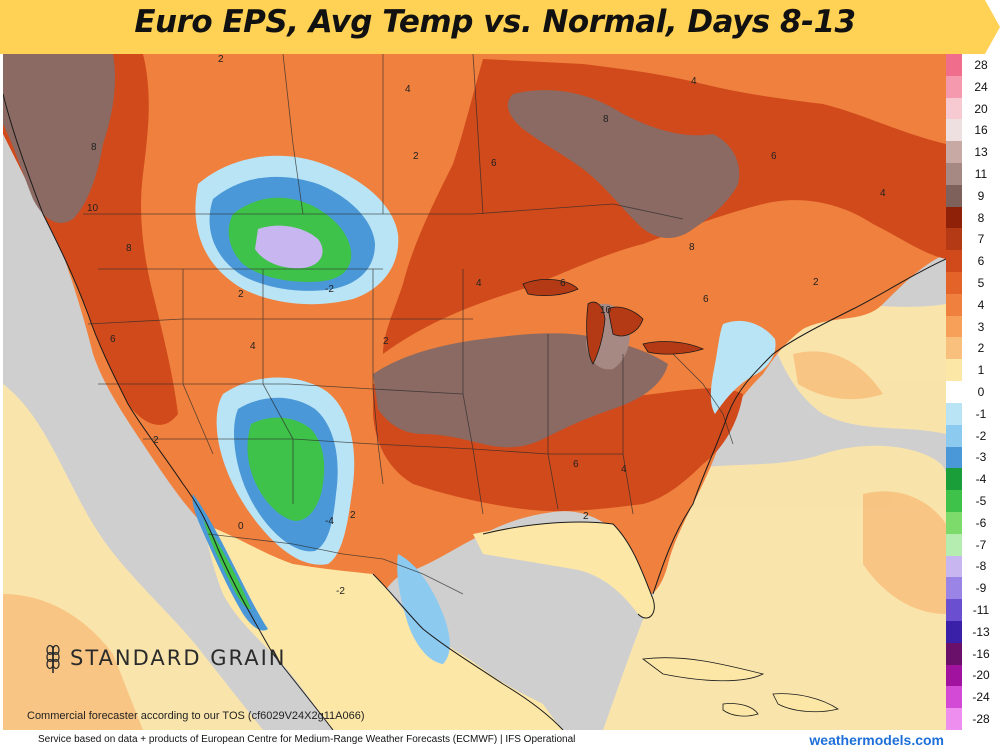 The height and width of the screenshot is (750, 1000). I want to click on legend-label: -3, so click(981, 457).